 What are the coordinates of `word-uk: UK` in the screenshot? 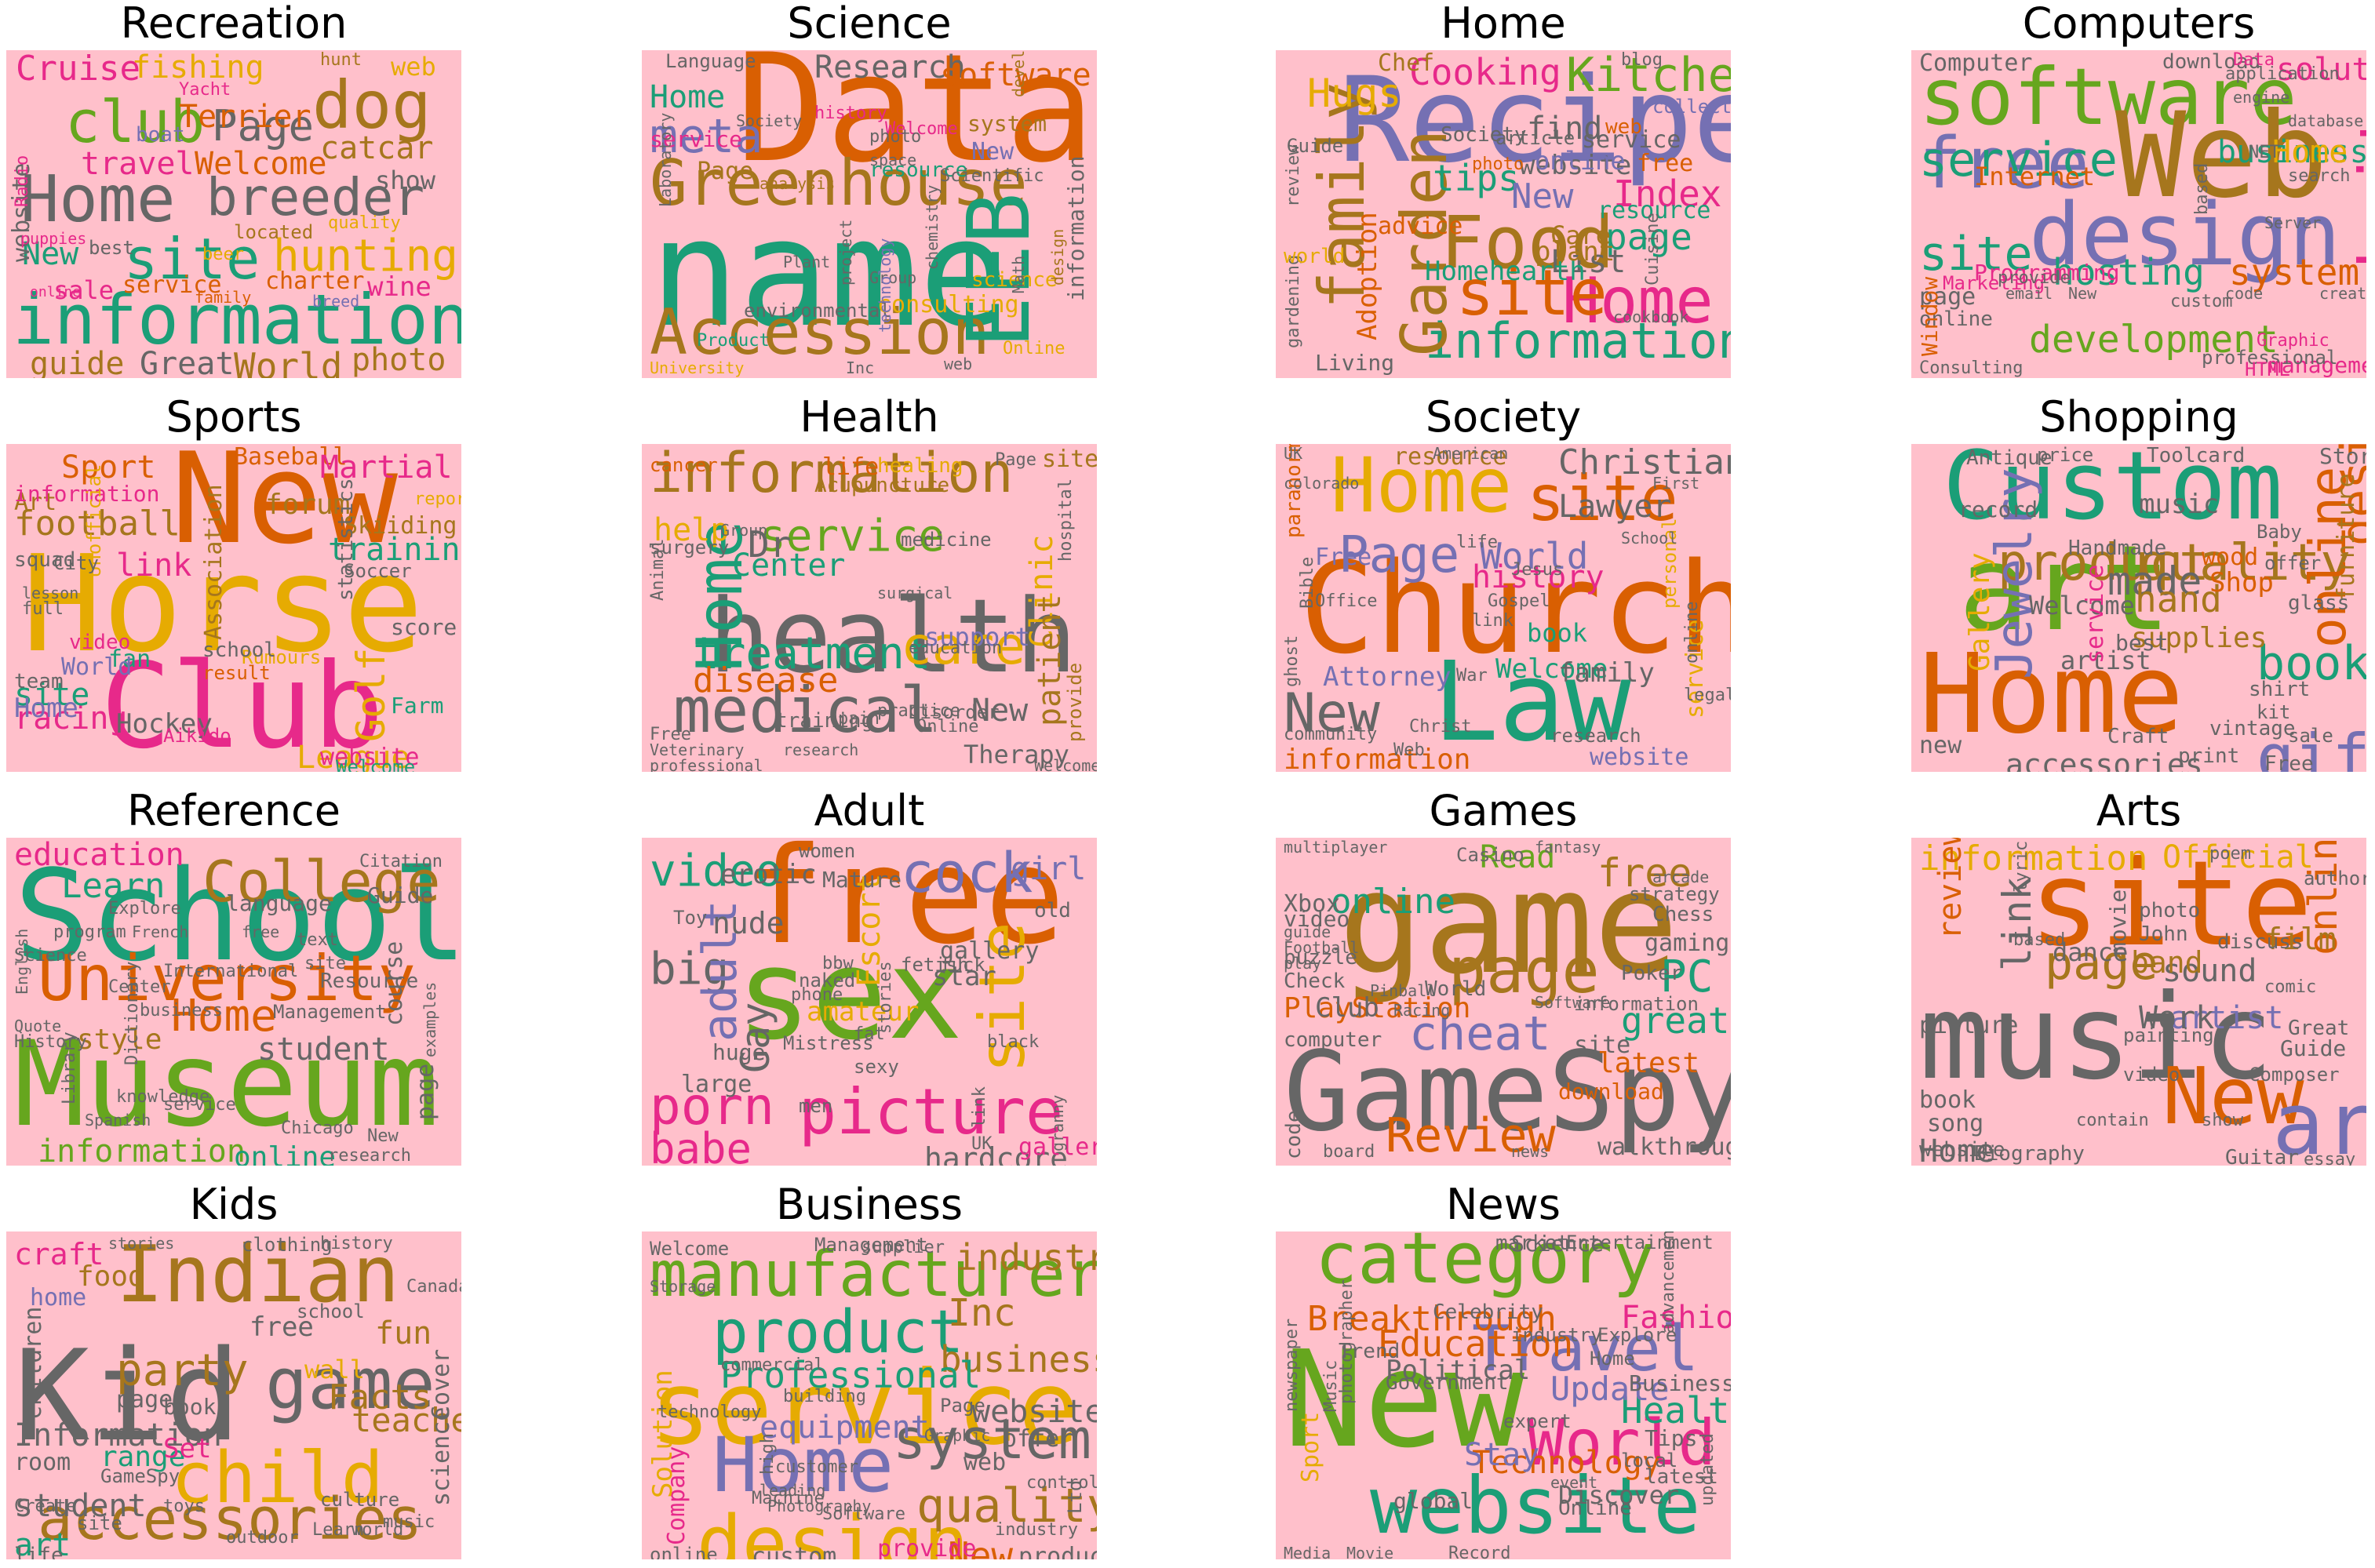 It's located at (1293, 453).